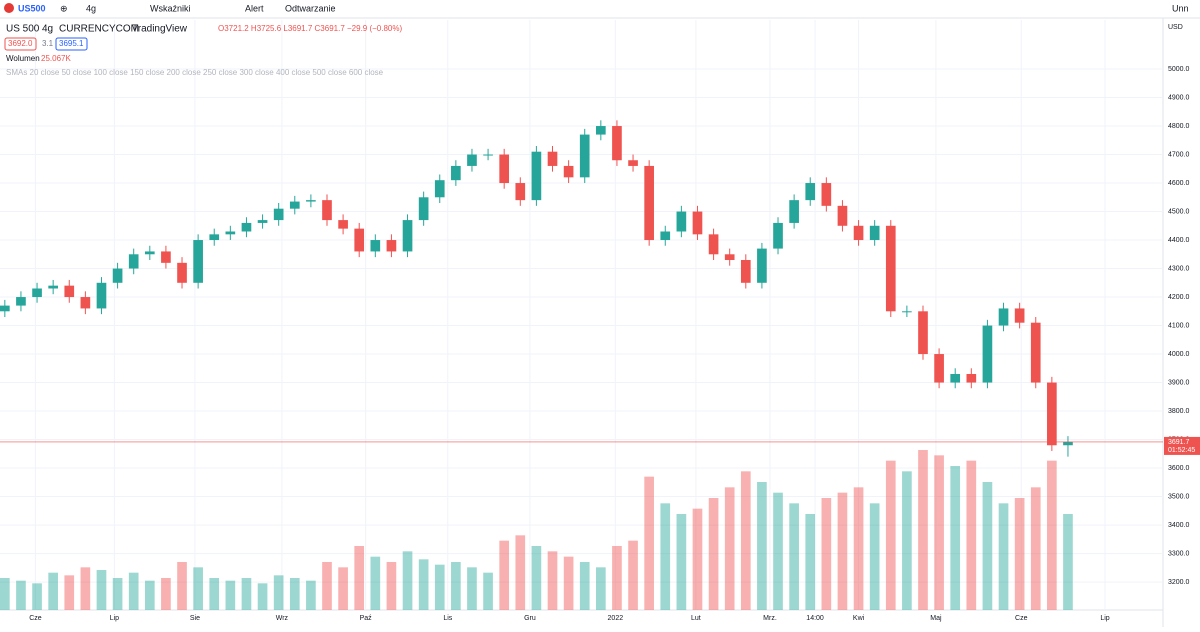 The height and width of the screenshot is (632, 1200). What do you see at coordinates (1180, 8) in the screenshot?
I see `account: Unn` at bounding box center [1180, 8].